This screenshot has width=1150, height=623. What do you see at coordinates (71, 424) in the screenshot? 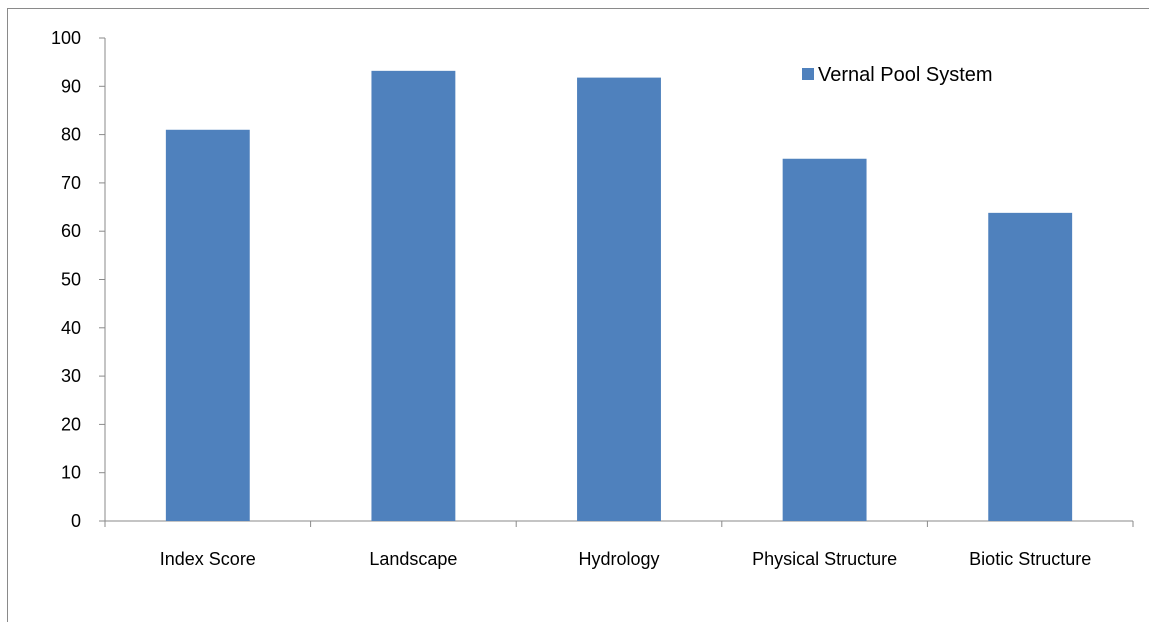
I see `y-tick-label: 20` at bounding box center [71, 424].